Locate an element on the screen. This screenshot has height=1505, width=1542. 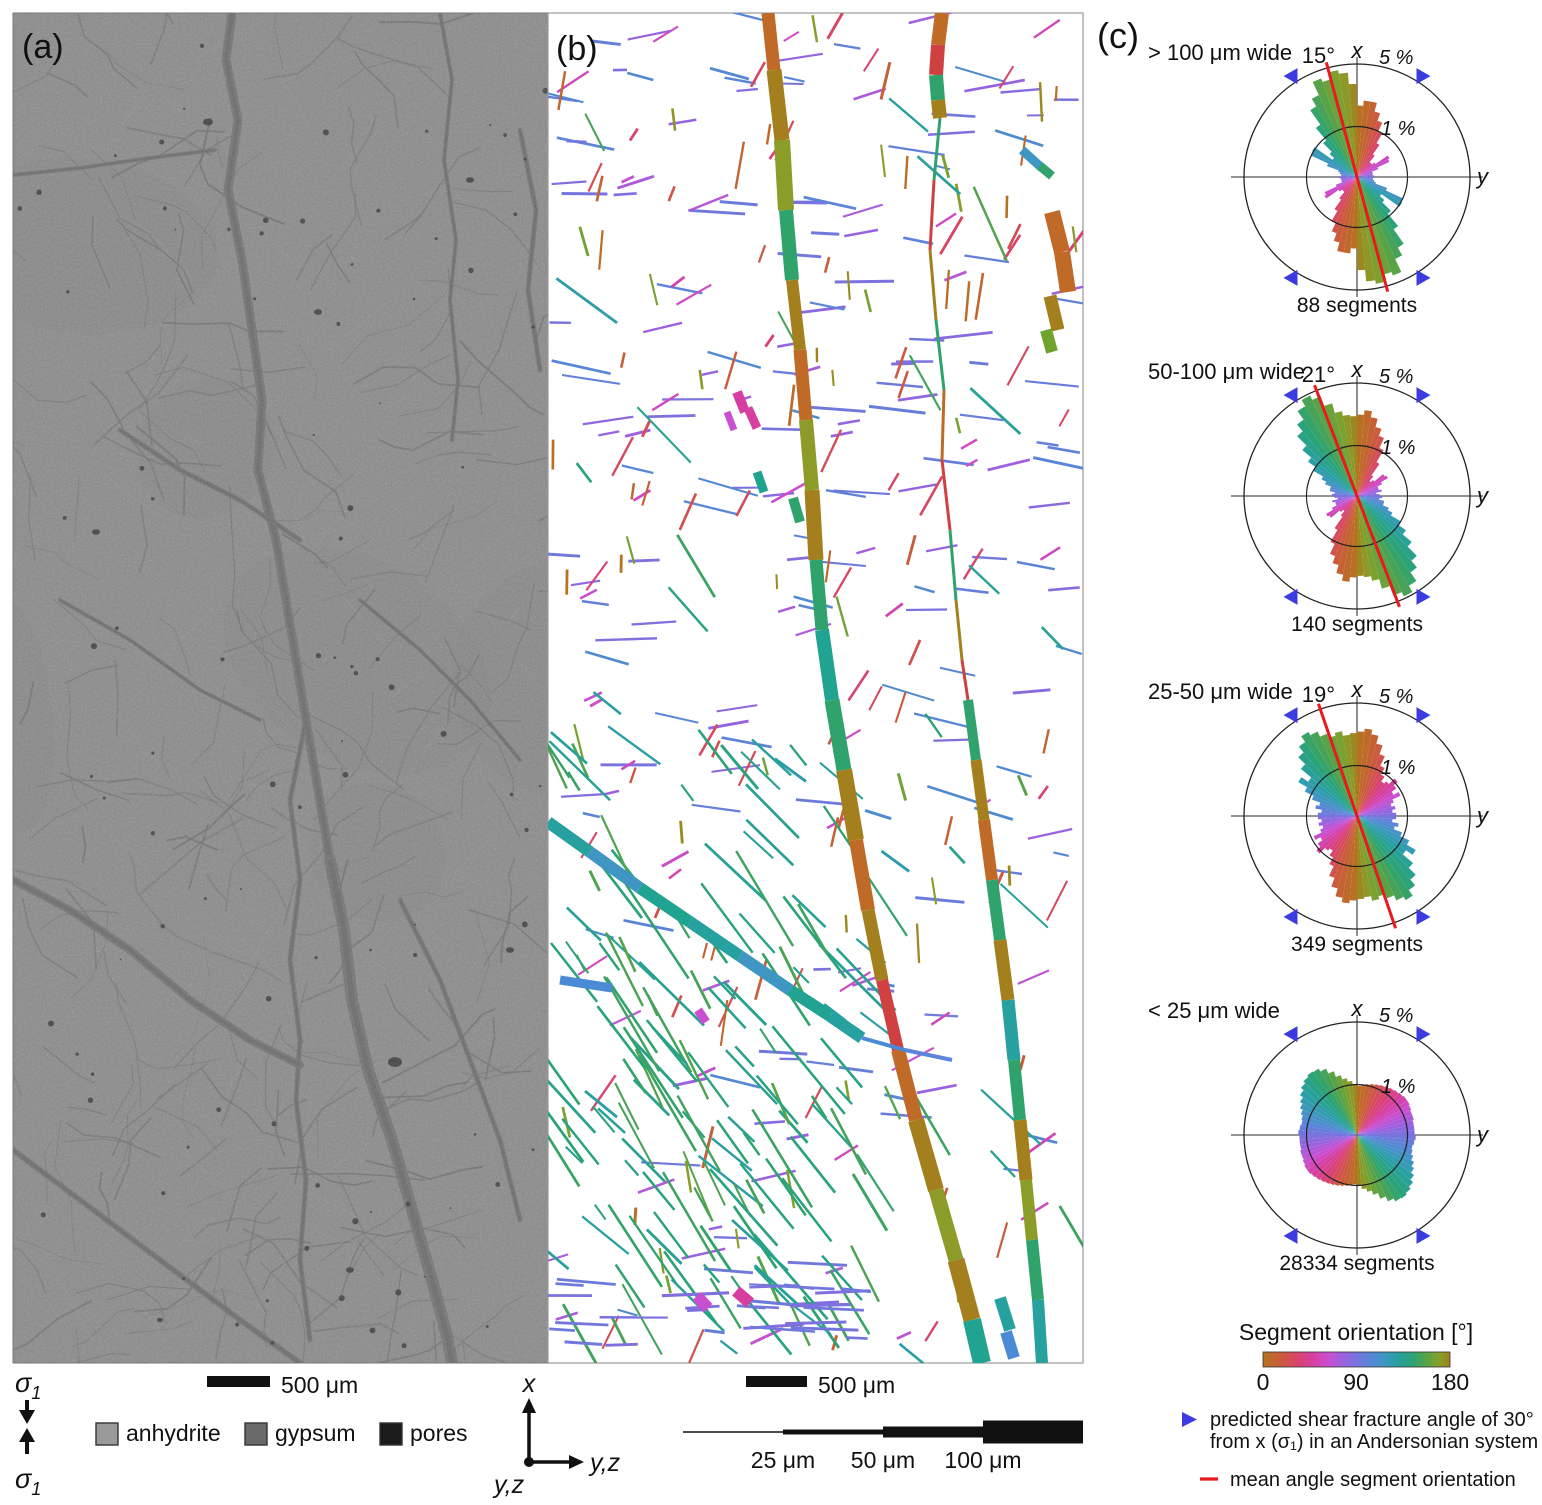
rose-outer-ring-5pct is located at coordinates (1357, 496).